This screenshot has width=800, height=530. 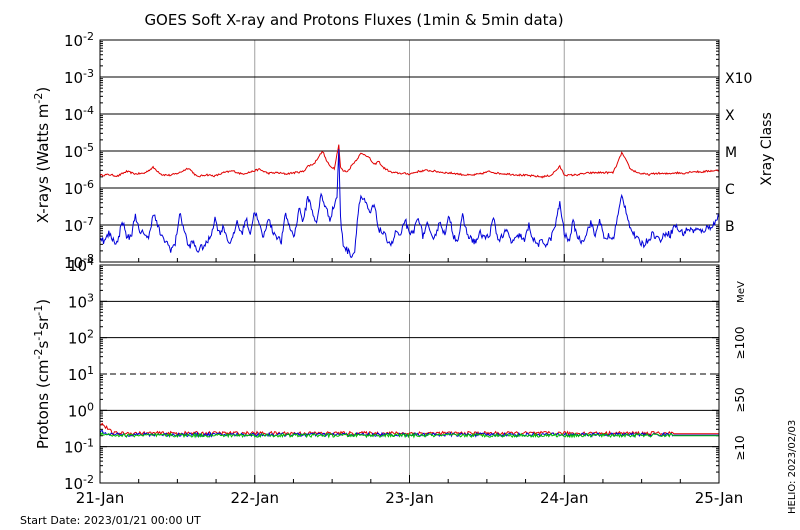 What do you see at coordinates (81, 410) in the screenshot?
I see `y-tick-label: 10⁰` at bounding box center [81, 410].